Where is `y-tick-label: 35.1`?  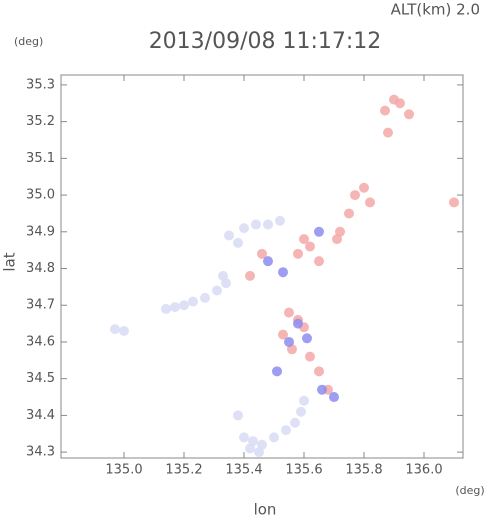
y-tick-label: 35.1 is located at coordinates (40, 158).